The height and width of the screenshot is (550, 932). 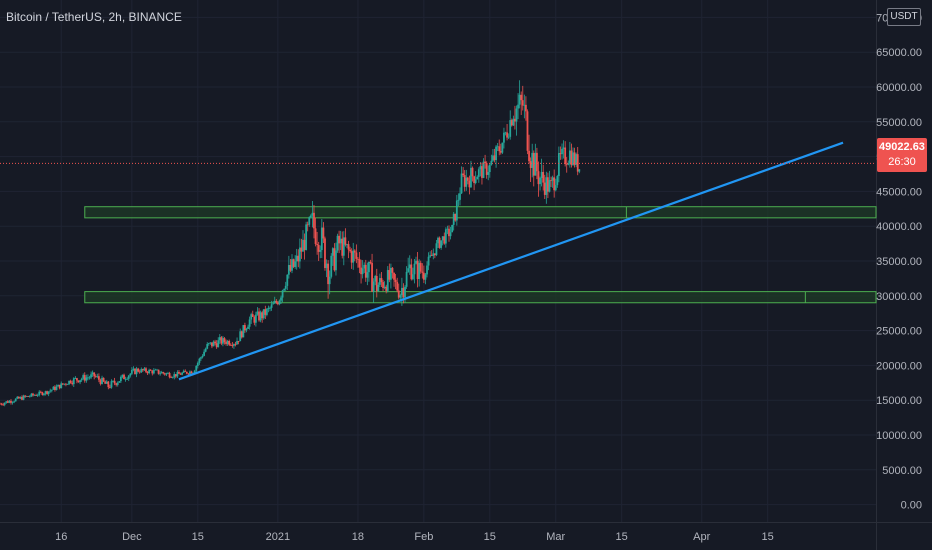 I want to click on price-tick-label: 15000.00, so click(x=899, y=401).